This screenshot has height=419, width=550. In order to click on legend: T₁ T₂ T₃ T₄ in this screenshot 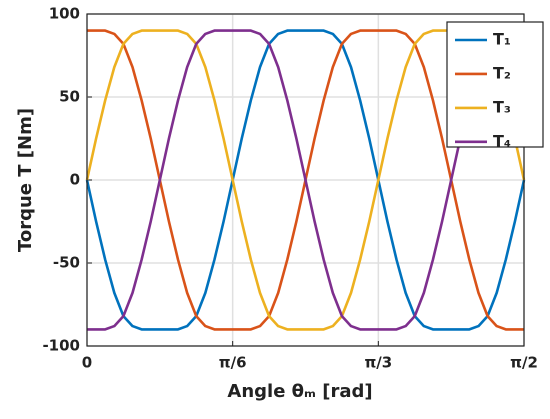, I will do `click(495, 85)`.